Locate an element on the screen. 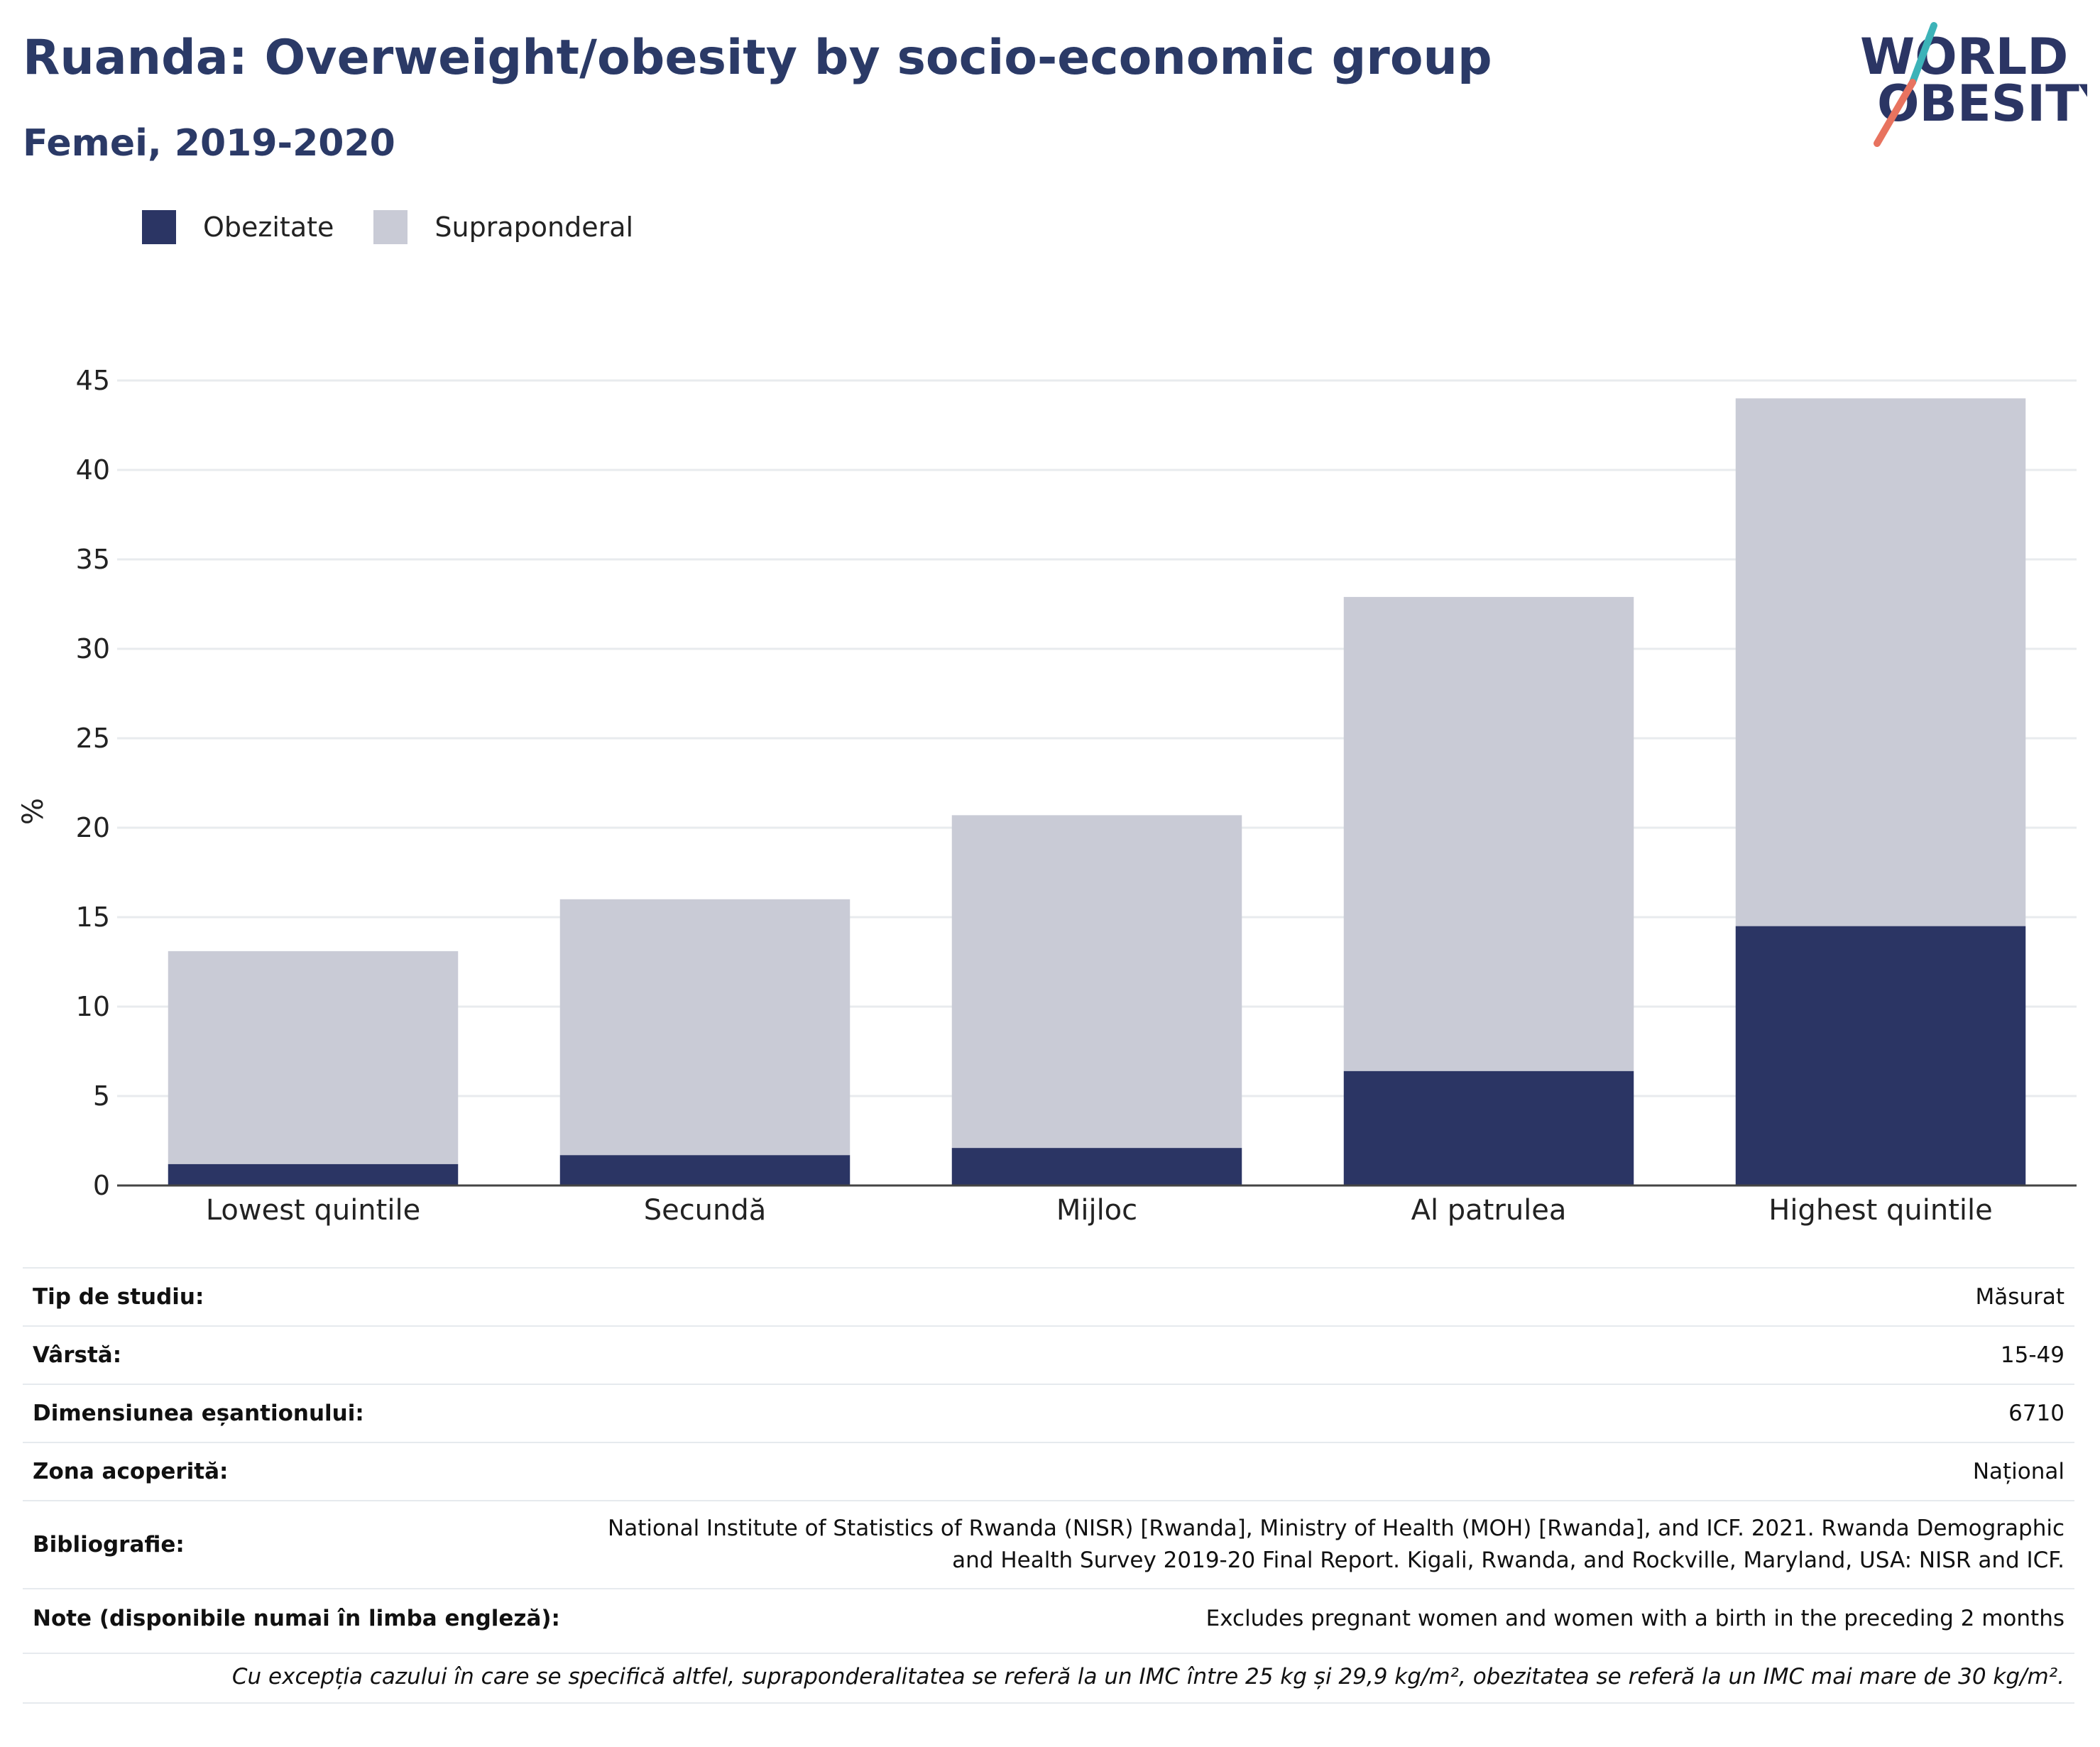 The height and width of the screenshot is (1747, 2100). y-tick-label: 15 is located at coordinates (93, 917).